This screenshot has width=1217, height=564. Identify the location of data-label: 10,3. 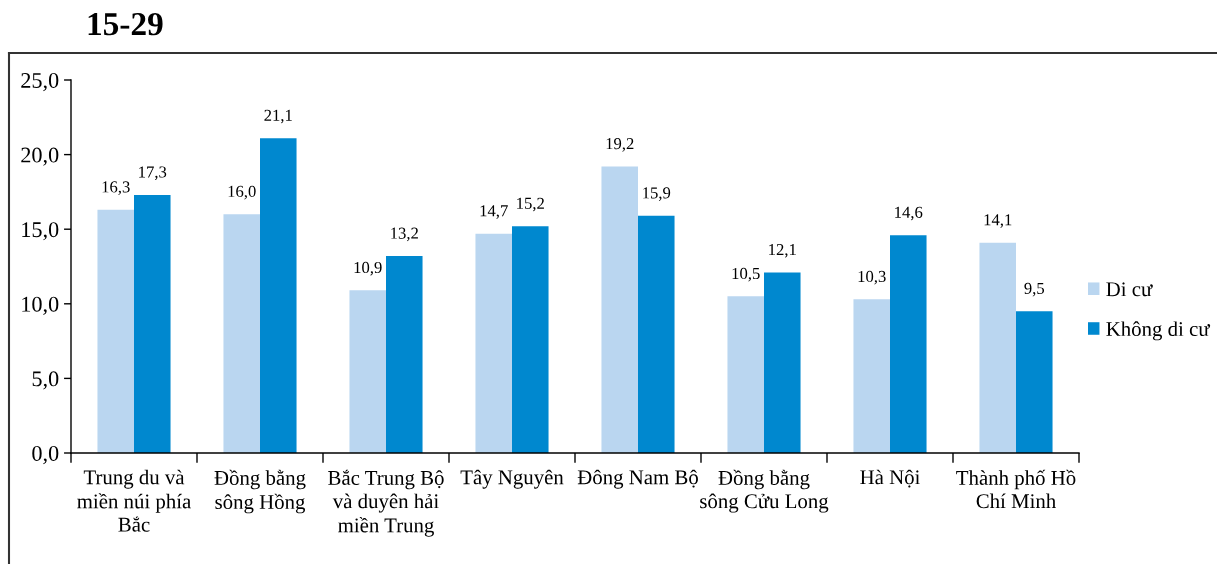
(872, 277).